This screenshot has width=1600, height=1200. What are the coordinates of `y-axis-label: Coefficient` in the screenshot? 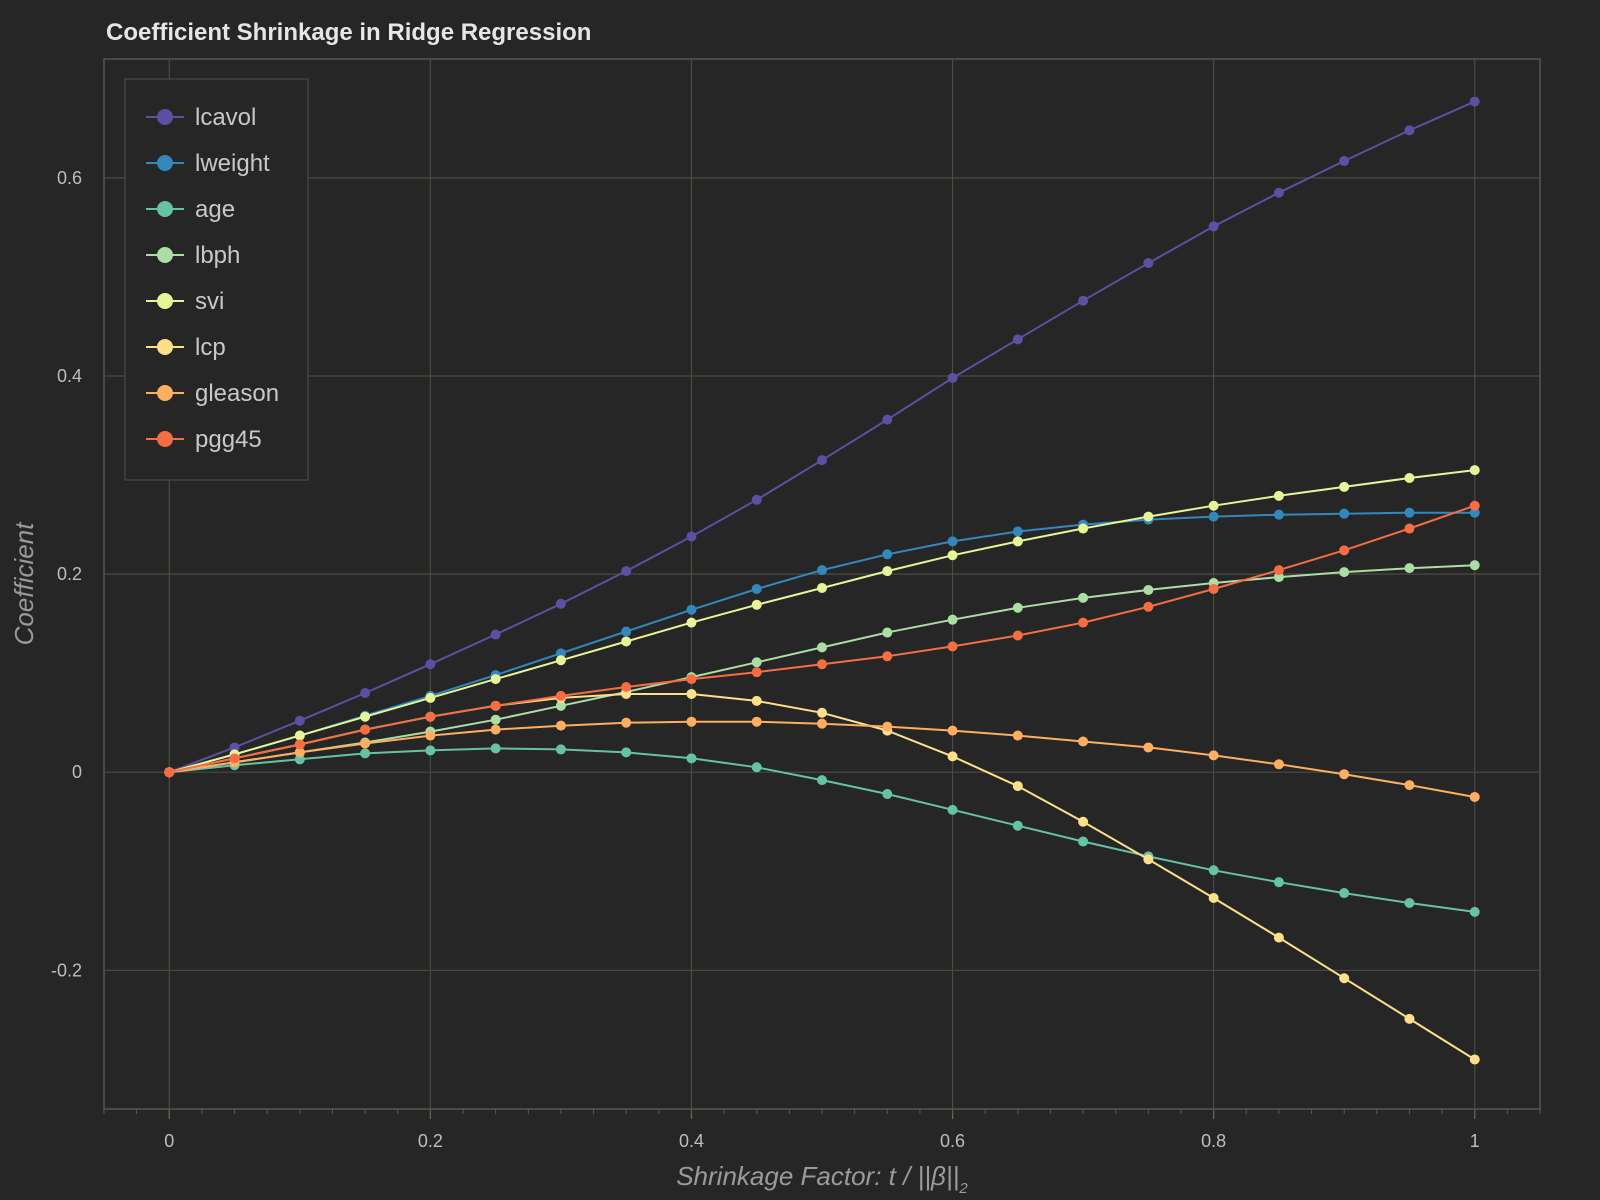 It's located at (24, 583).